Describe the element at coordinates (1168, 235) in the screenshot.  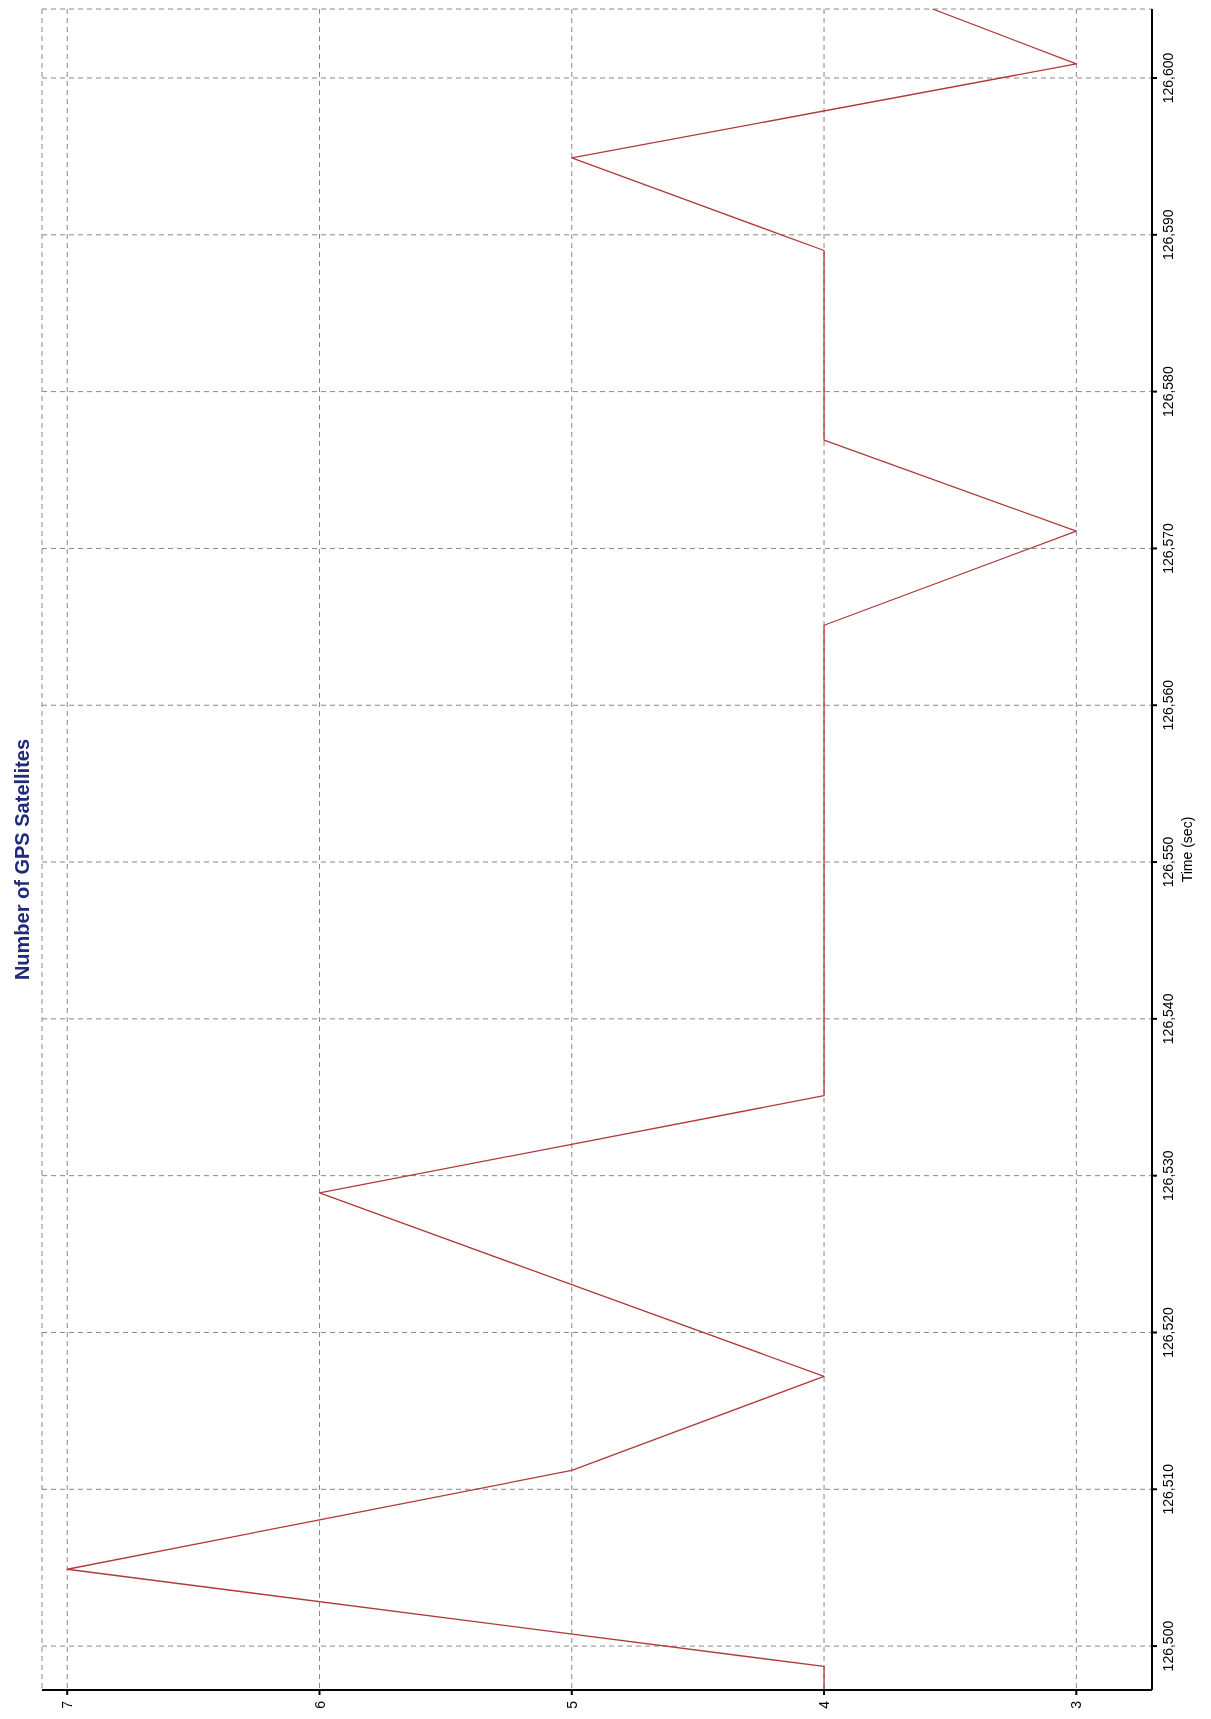
I see `y-tick-label: 126,590` at that location.